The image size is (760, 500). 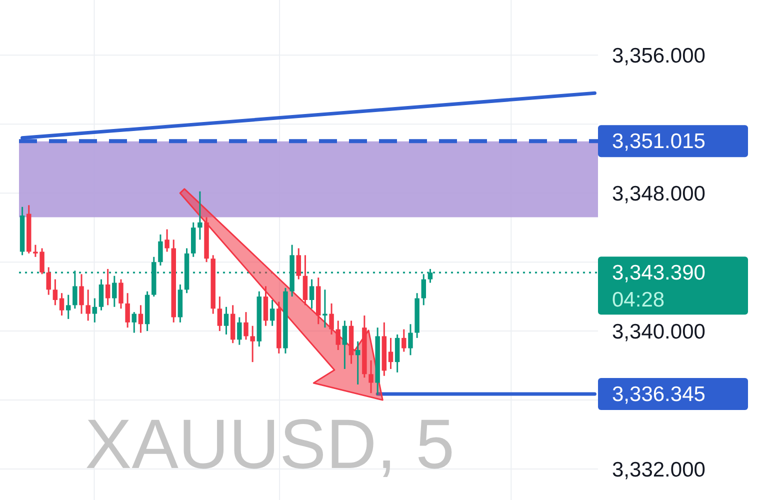 What do you see at coordinates (659, 194) in the screenshot?
I see `y-tick-label: 3,348.000` at bounding box center [659, 194].